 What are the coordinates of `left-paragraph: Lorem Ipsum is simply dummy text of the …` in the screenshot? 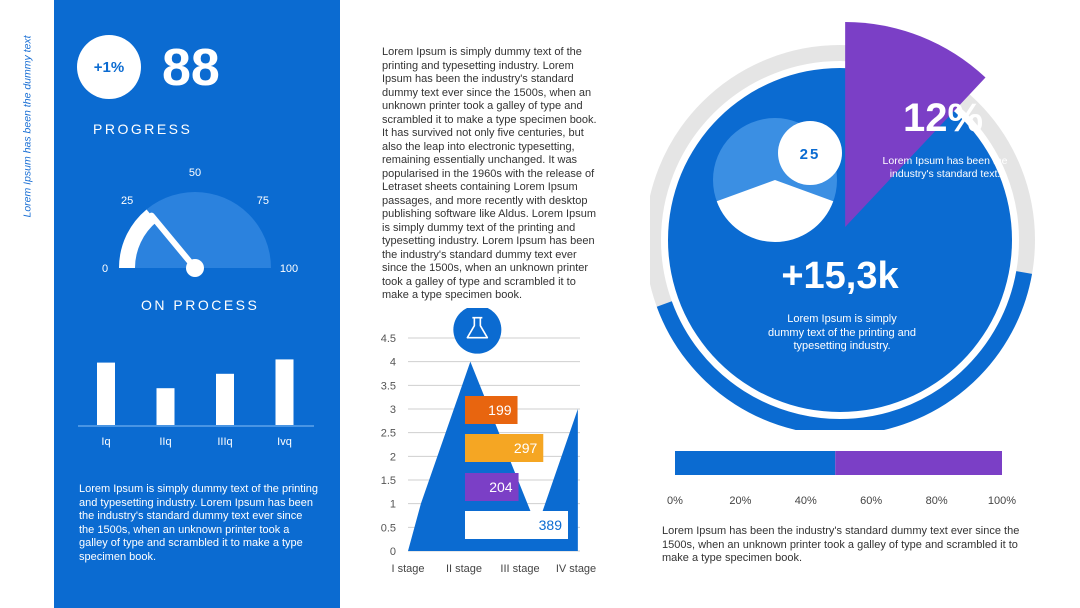 It's located at (199, 523).